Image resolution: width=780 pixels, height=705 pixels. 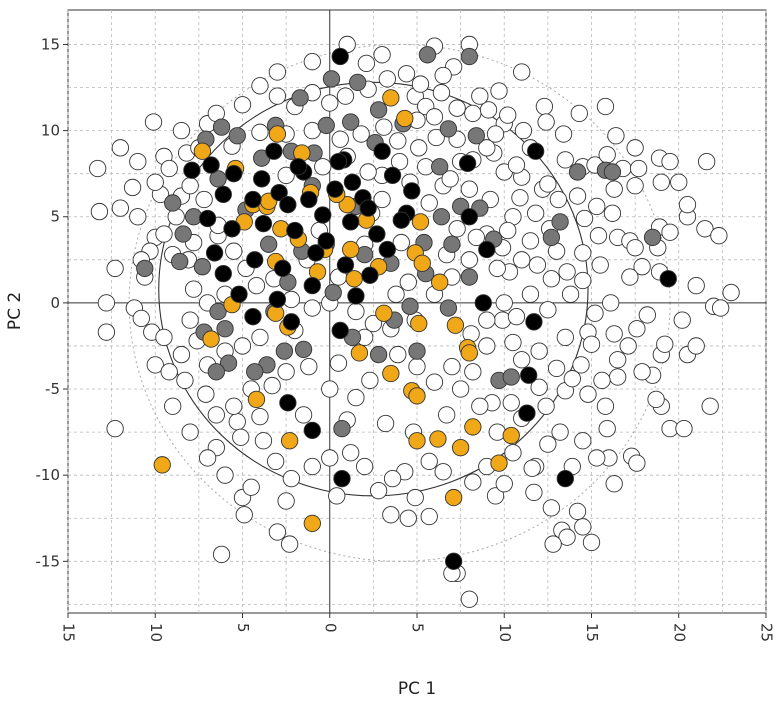 What do you see at coordinates (69, 632) in the screenshot?
I see `x-tick-label: 15` at bounding box center [69, 632].